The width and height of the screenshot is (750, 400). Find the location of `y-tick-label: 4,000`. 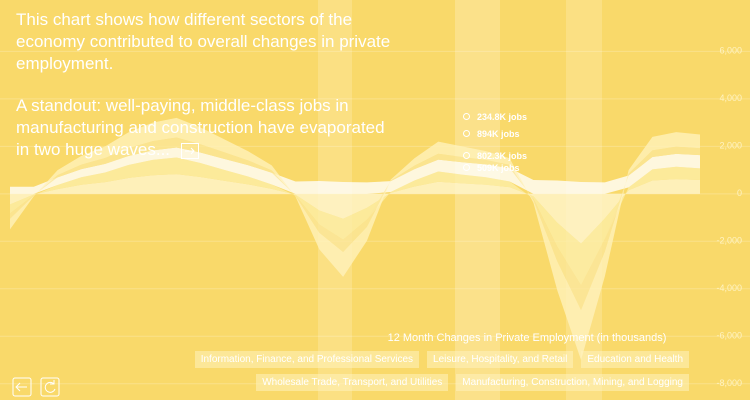

y-tick-label: 4,000 is located at coordinates (730, 98).